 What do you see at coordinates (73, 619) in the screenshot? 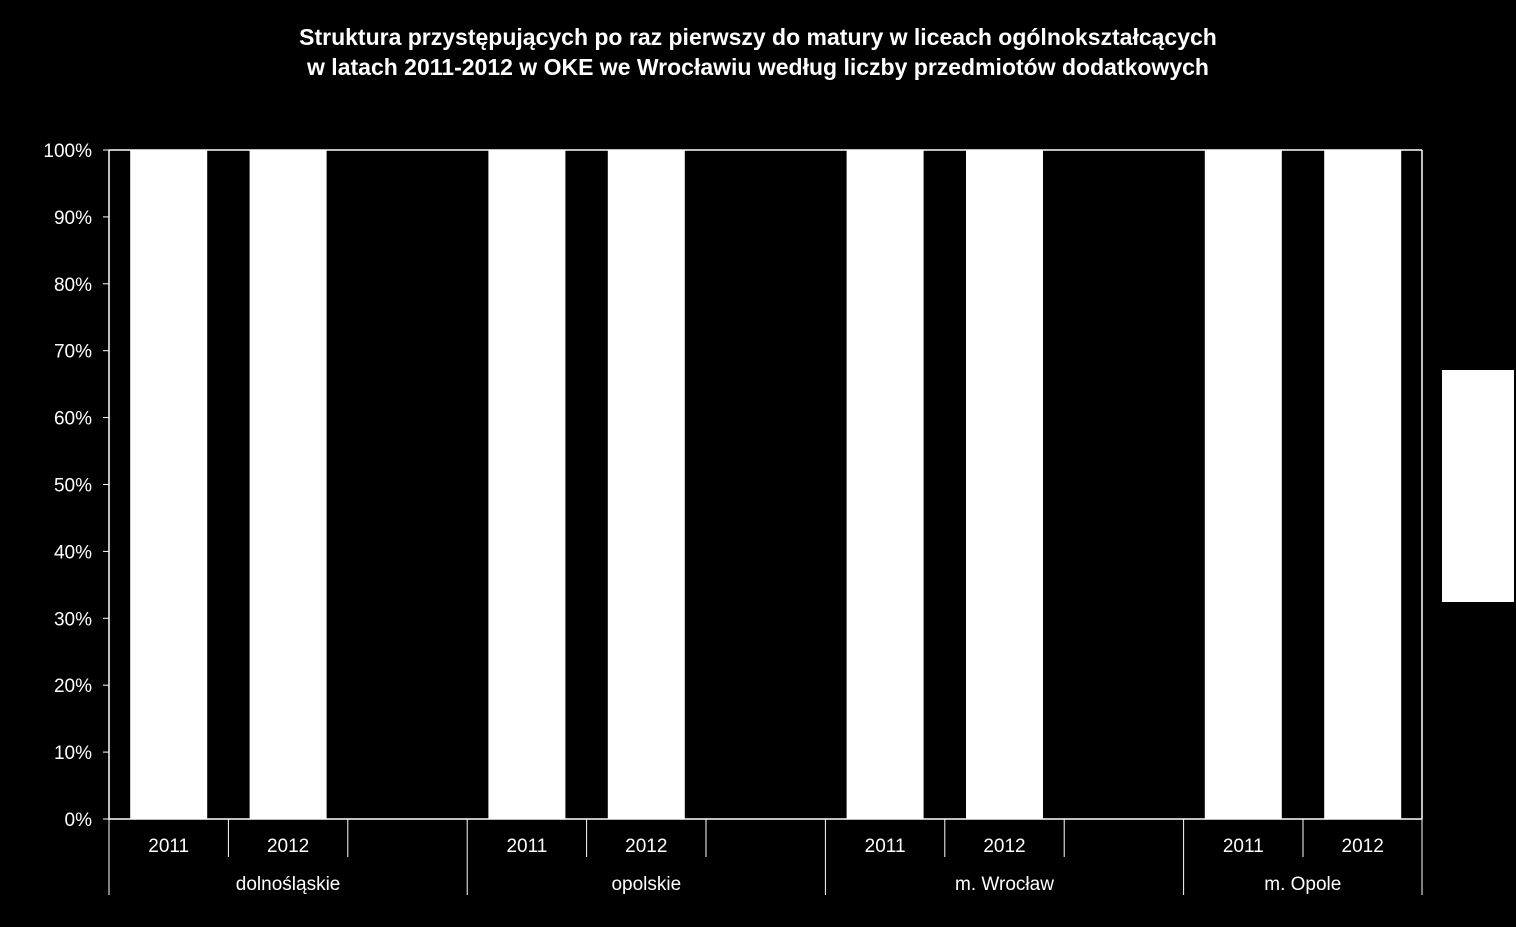
I see `y-tick-label: 30%` at bounding box center [73, 619].